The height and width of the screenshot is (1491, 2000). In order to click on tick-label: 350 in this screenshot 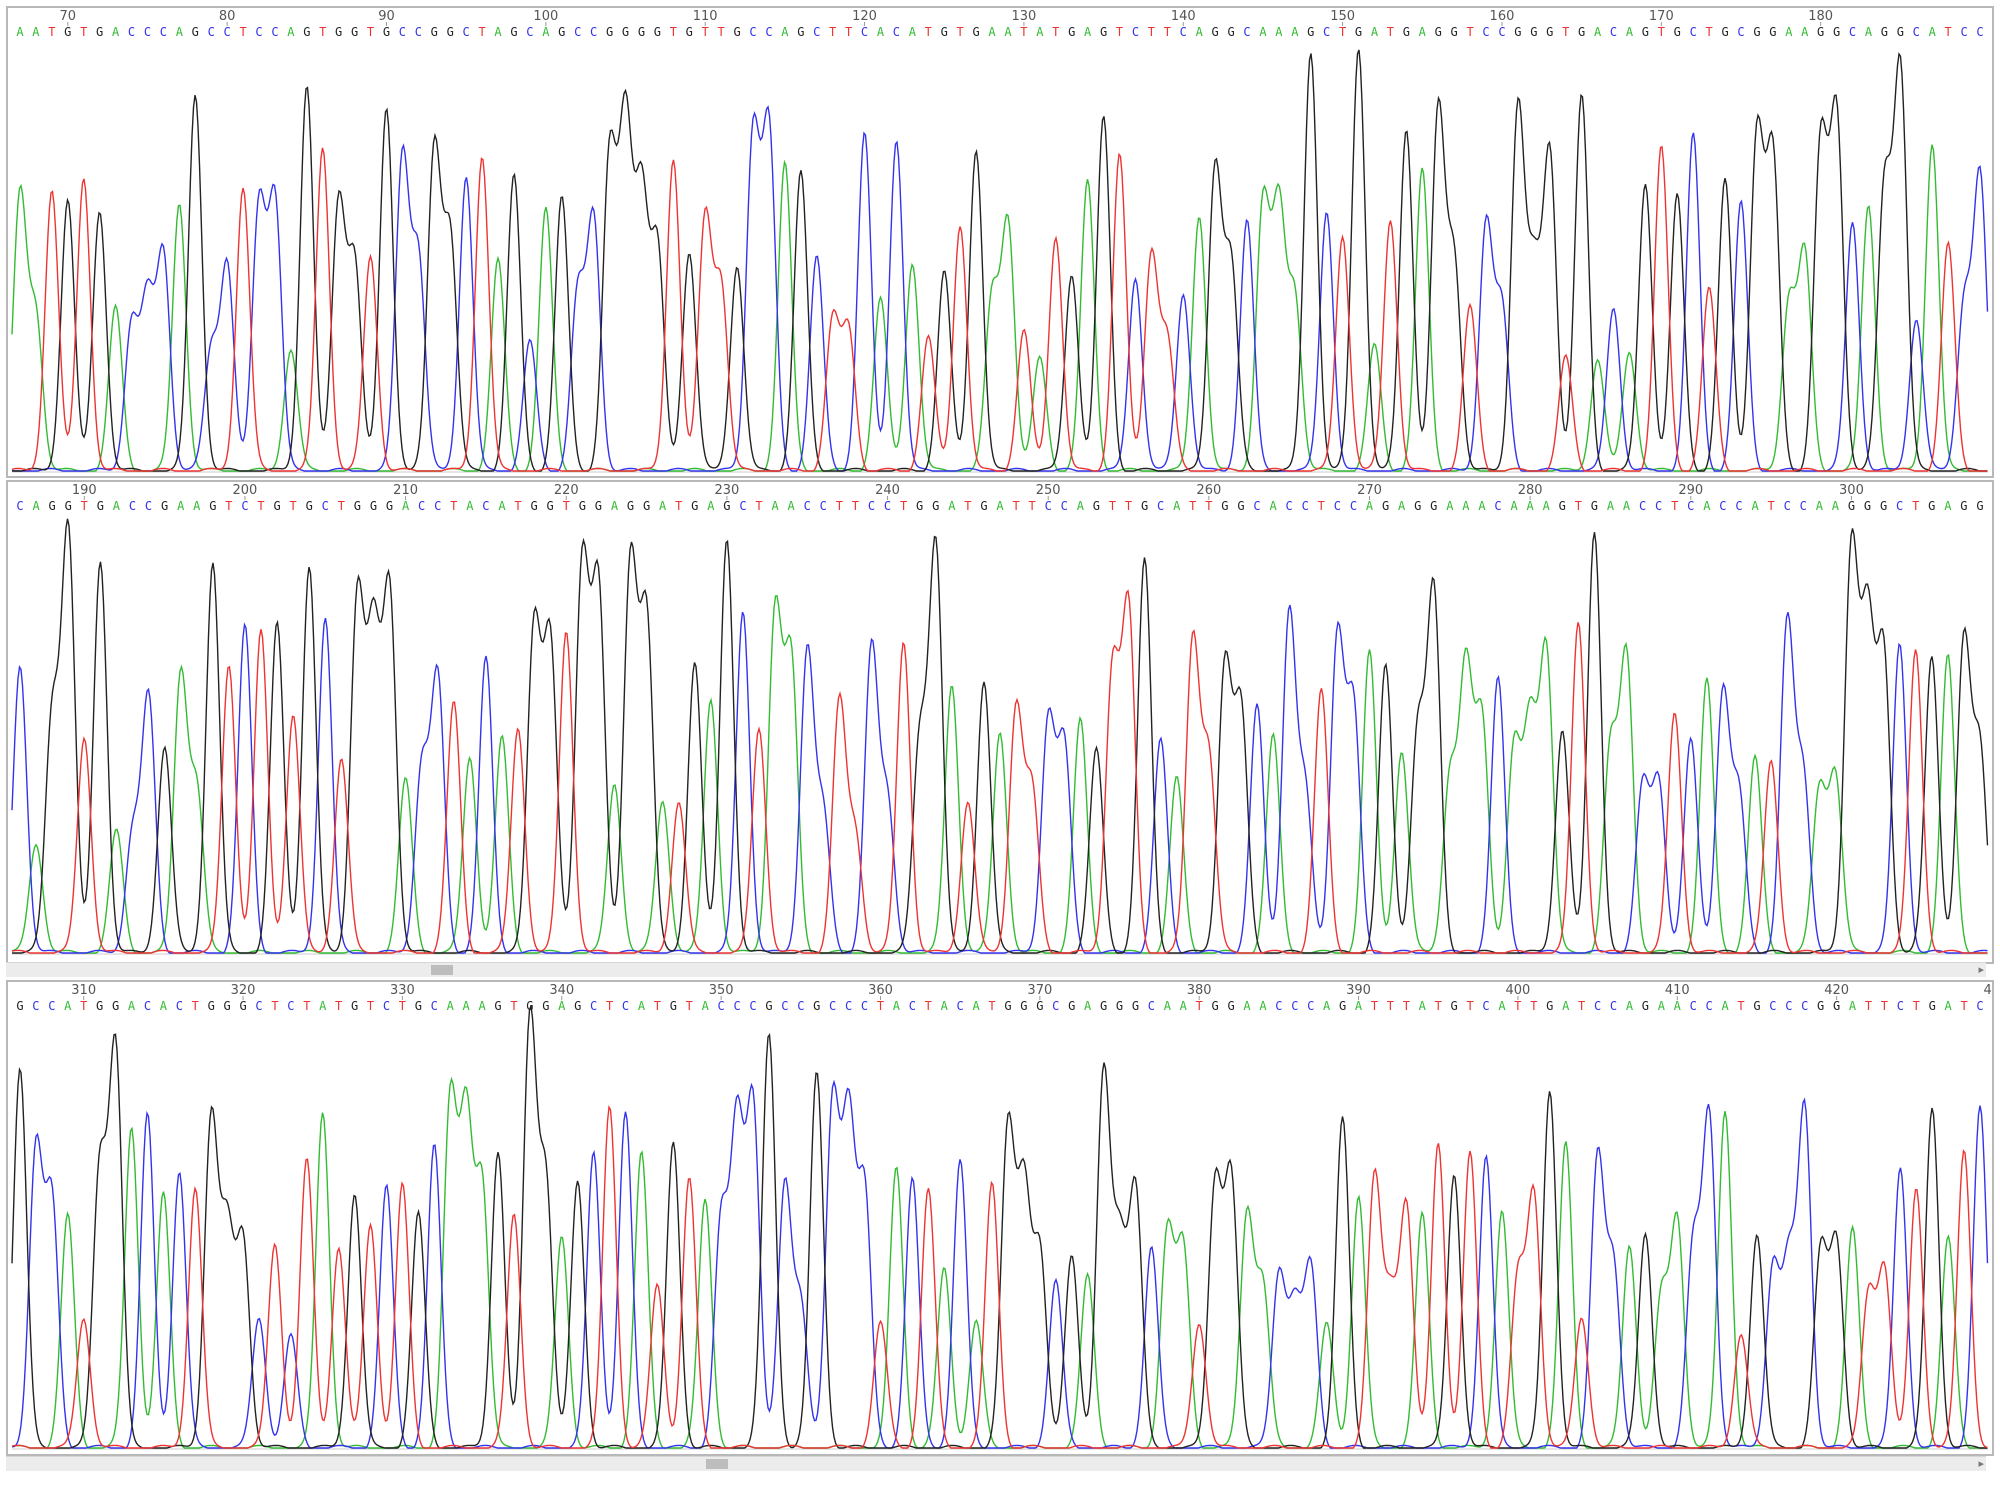, I will do `click(721, 990)`.